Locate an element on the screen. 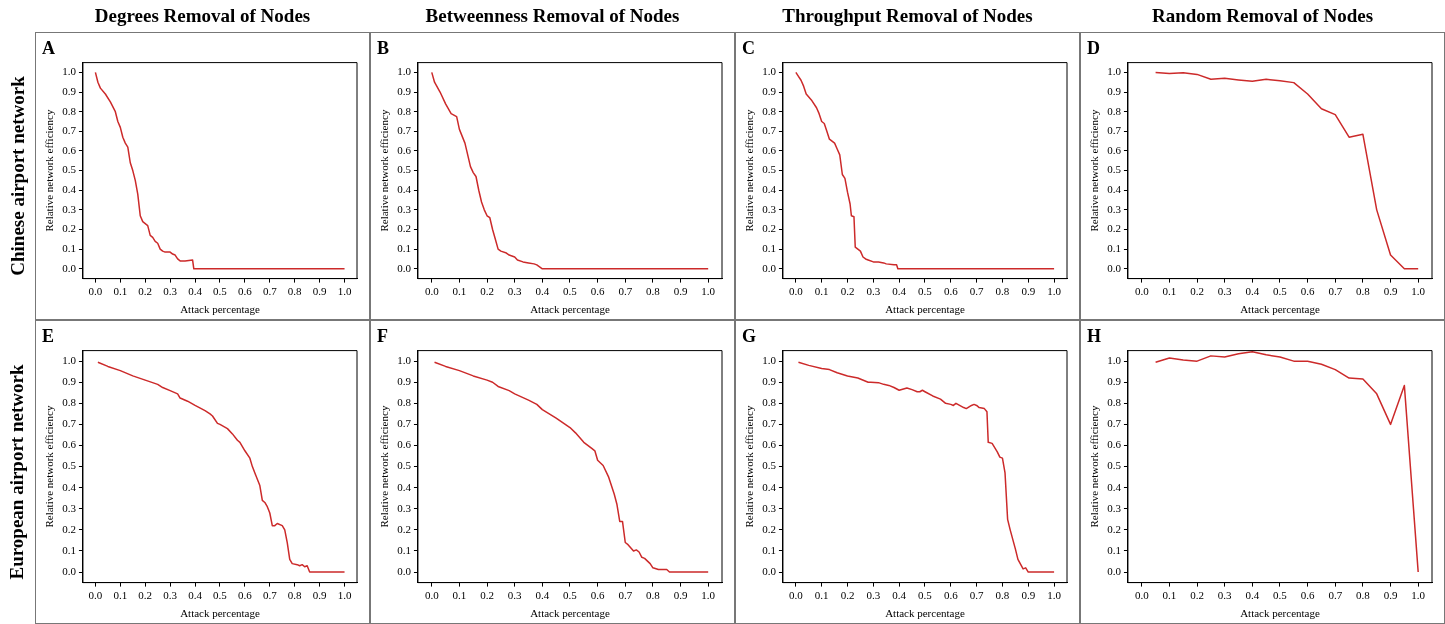 The width and height of the screenshot is (1445, 624). chart-title: A is located at coordinates (48, 48).